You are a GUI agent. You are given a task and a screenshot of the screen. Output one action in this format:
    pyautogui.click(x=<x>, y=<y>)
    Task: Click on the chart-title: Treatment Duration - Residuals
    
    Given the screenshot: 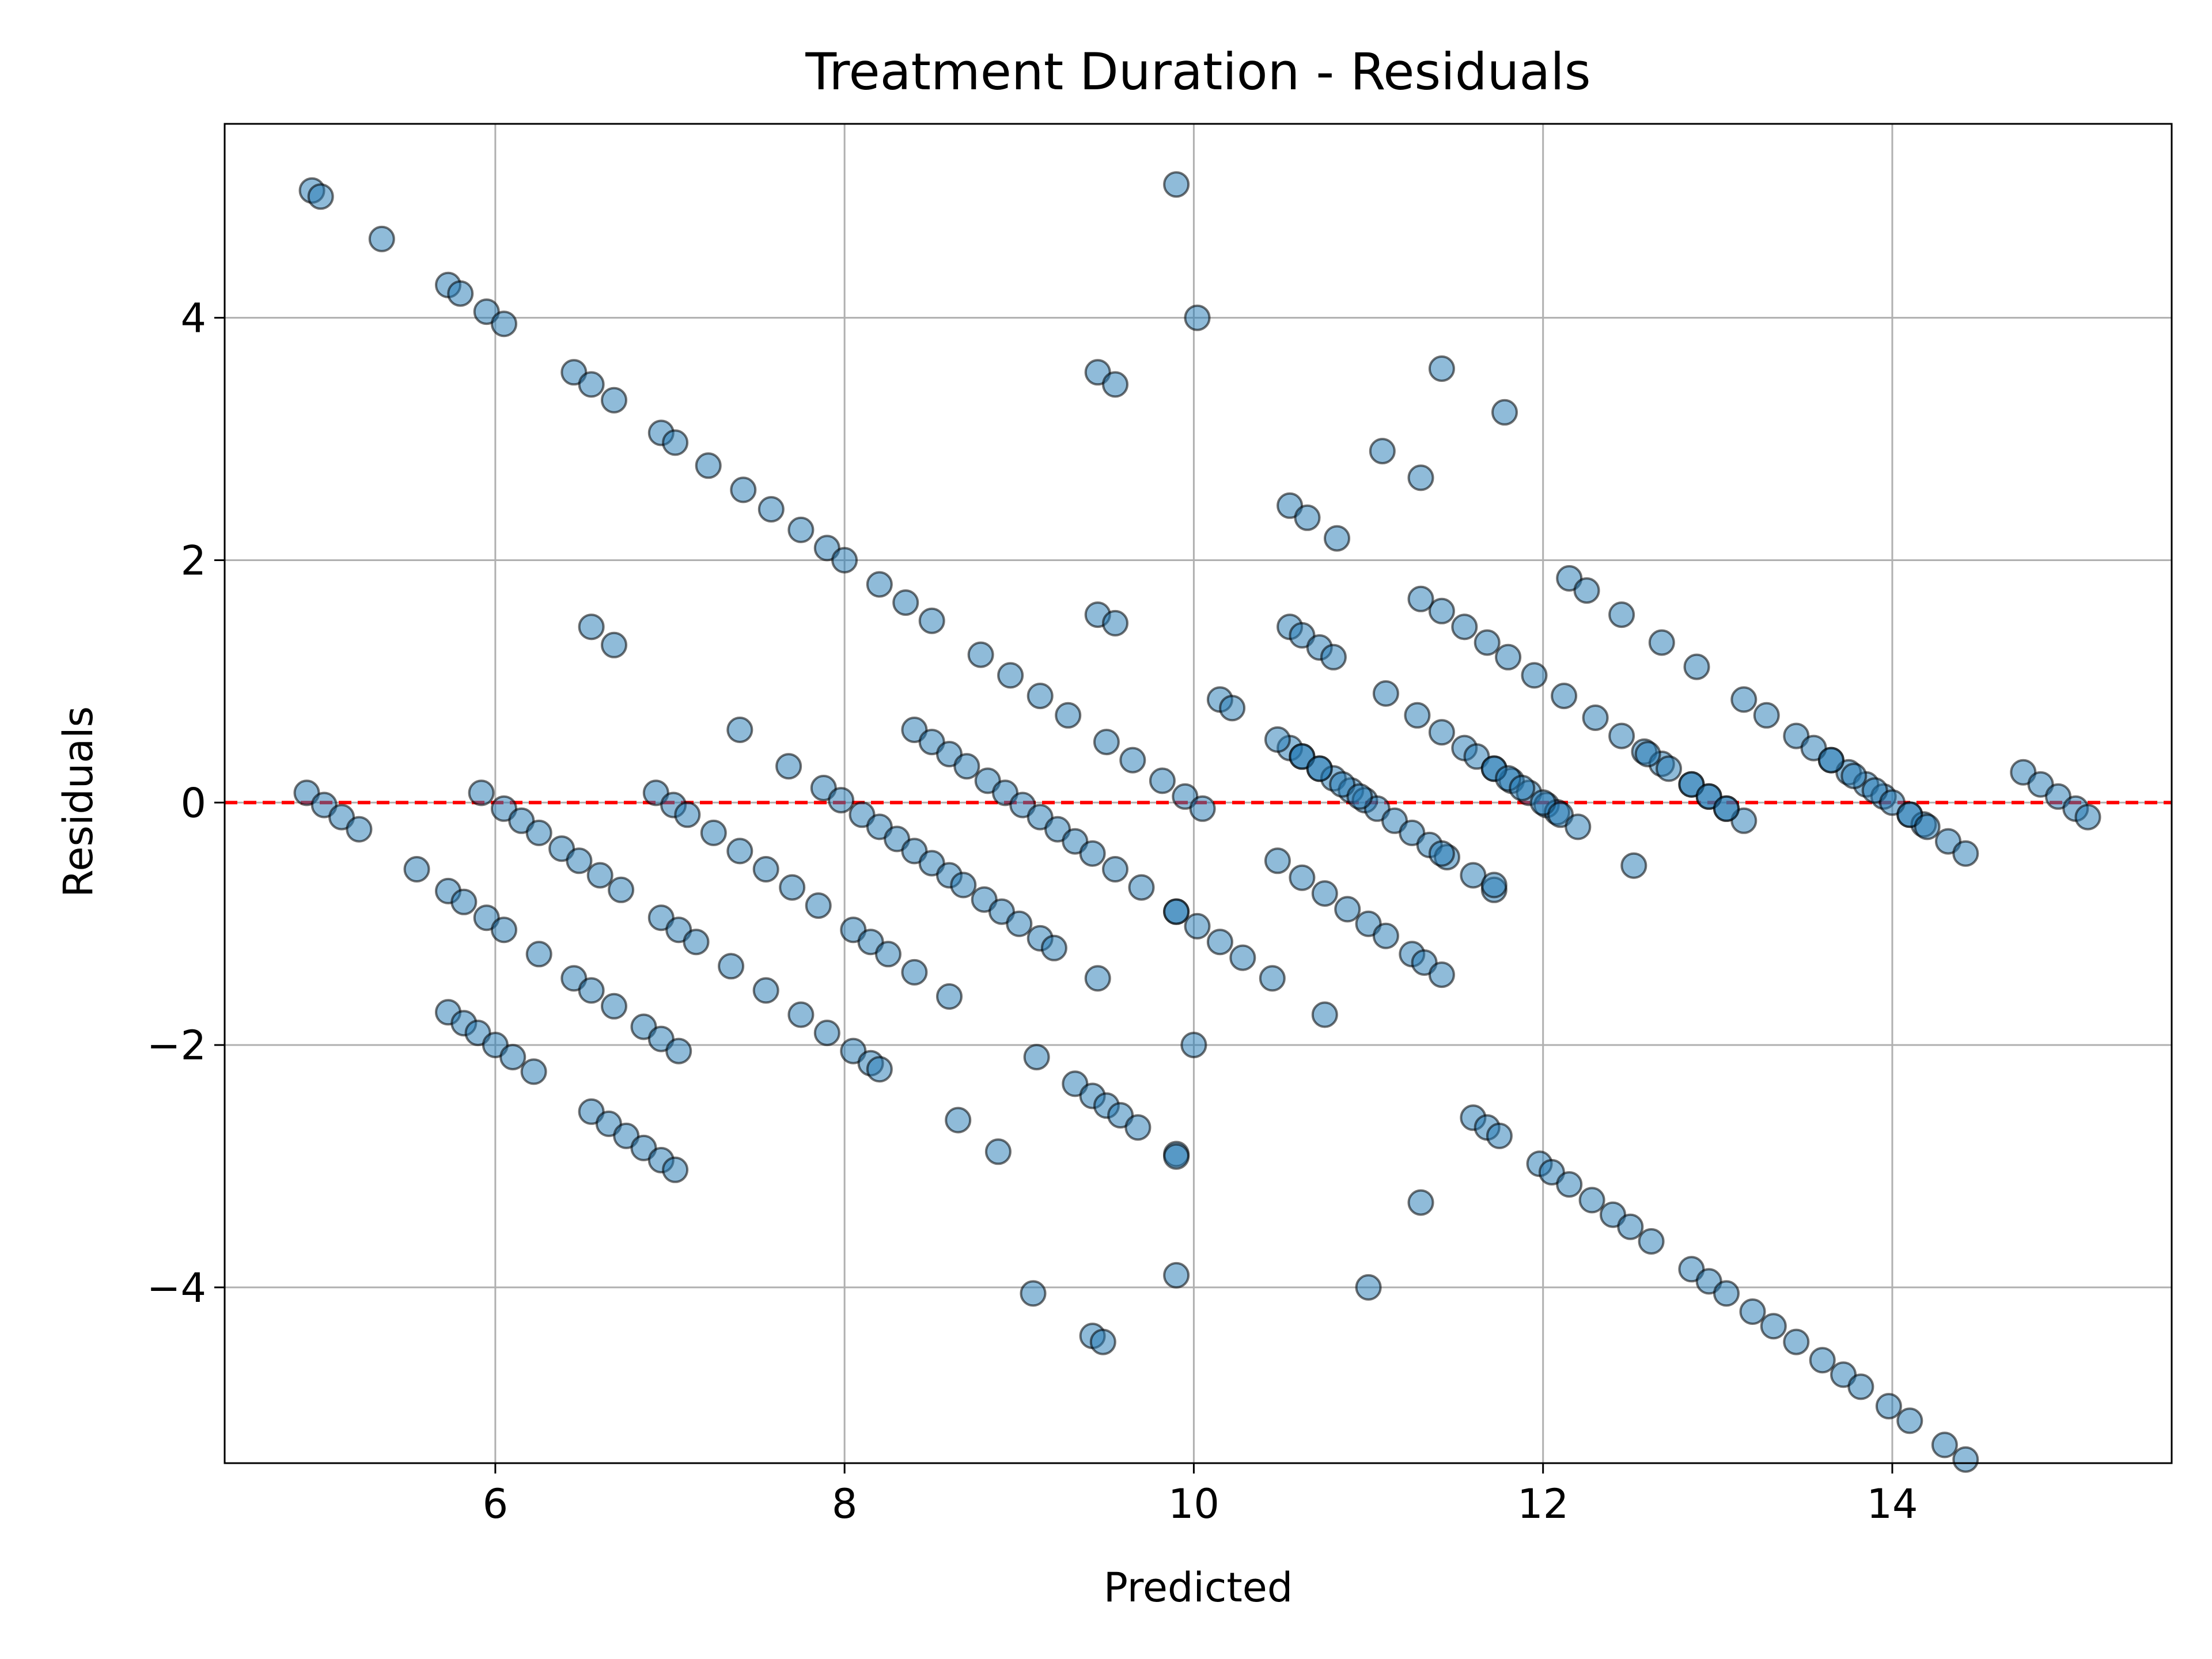 What is the action you would take?
    pyautogui.click(x=1197, y=71)
    